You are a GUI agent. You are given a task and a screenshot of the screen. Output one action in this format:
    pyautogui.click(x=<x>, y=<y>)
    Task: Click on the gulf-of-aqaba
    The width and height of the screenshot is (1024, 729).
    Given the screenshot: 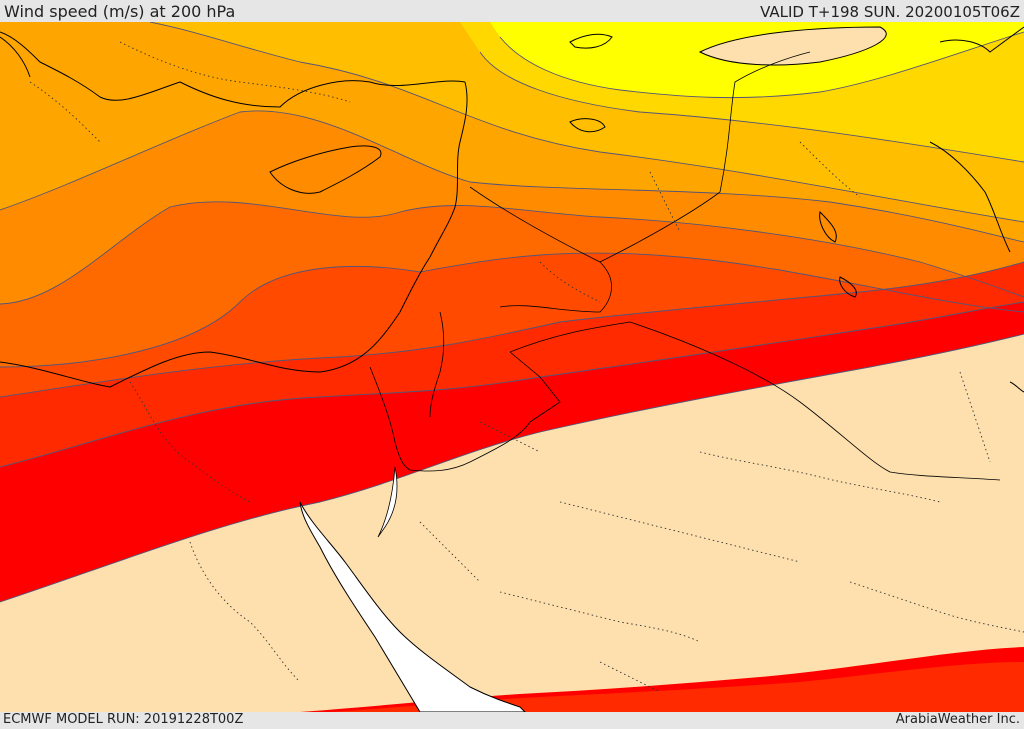 What is the action you would take?
    pyautogui.click(x=387, y=502)
    